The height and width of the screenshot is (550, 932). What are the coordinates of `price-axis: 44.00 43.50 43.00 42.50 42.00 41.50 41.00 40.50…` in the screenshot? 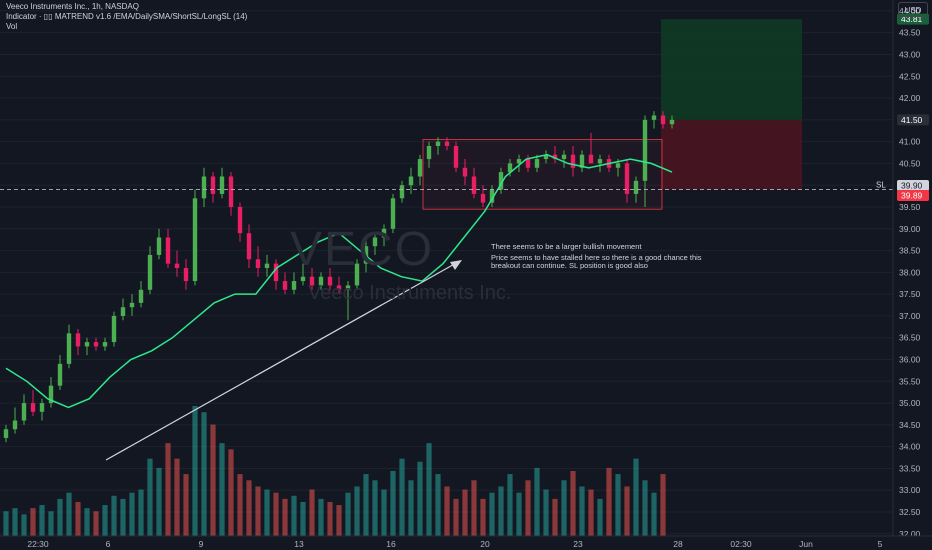 It's located at (912, 275).